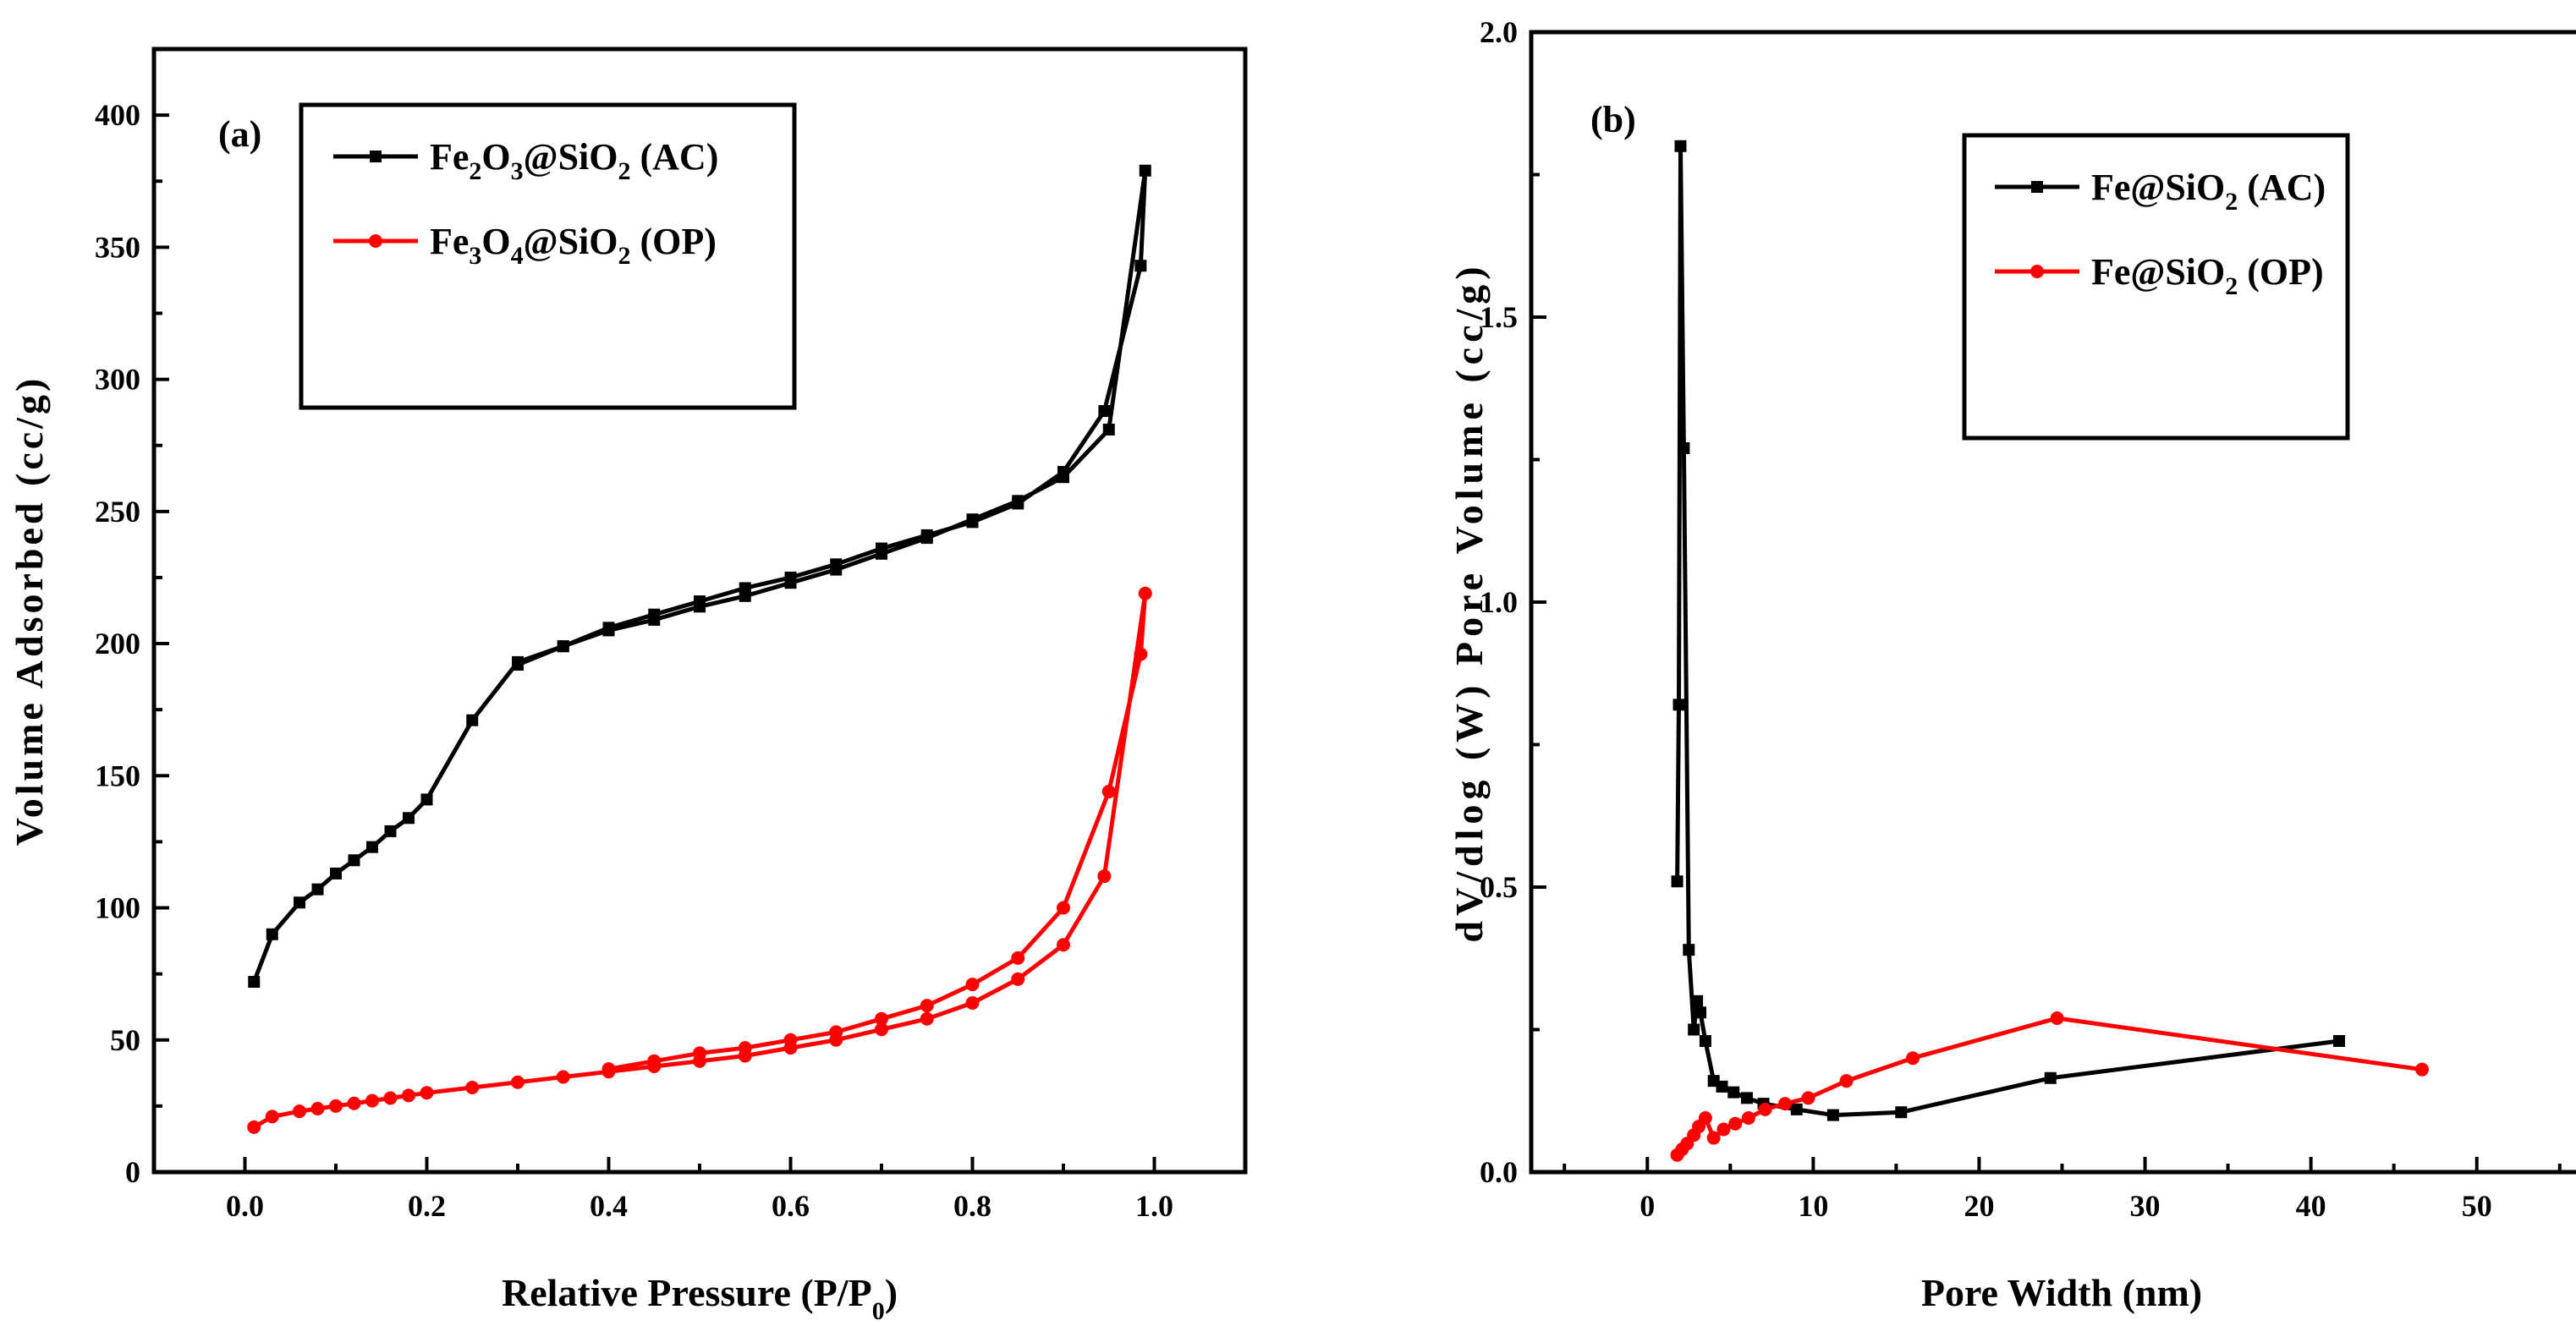 Image resolution: width=2576 pixels, height=1337 pixels. What do you see at coordinates (118, 643) in the screenshot?
I see `y-tick-label: 200` at bounding box center [118, 643].